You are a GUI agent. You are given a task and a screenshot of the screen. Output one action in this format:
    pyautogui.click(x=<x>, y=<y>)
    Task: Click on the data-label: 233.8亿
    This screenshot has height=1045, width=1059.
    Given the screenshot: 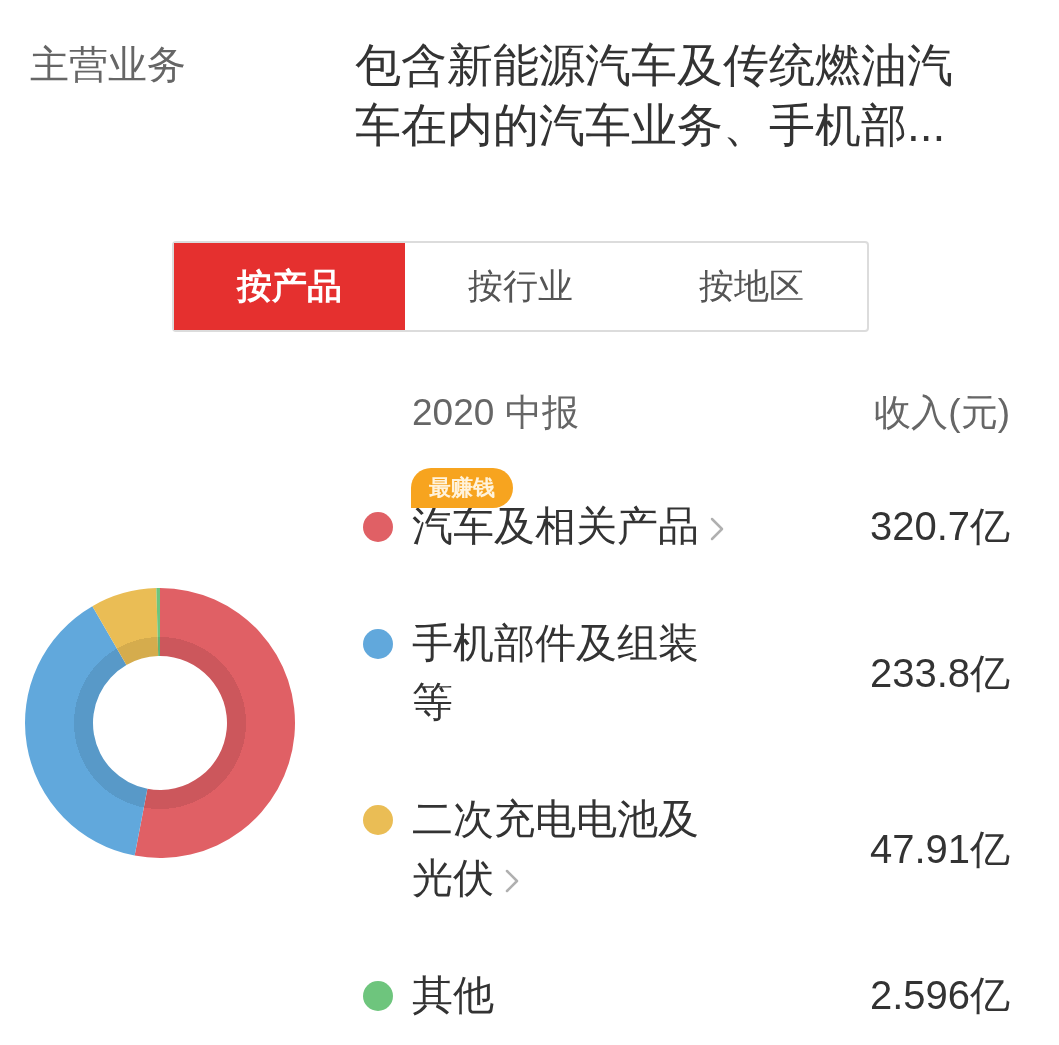 What is the action you would take?
    pyautogui.click(x=939, y=673)
    